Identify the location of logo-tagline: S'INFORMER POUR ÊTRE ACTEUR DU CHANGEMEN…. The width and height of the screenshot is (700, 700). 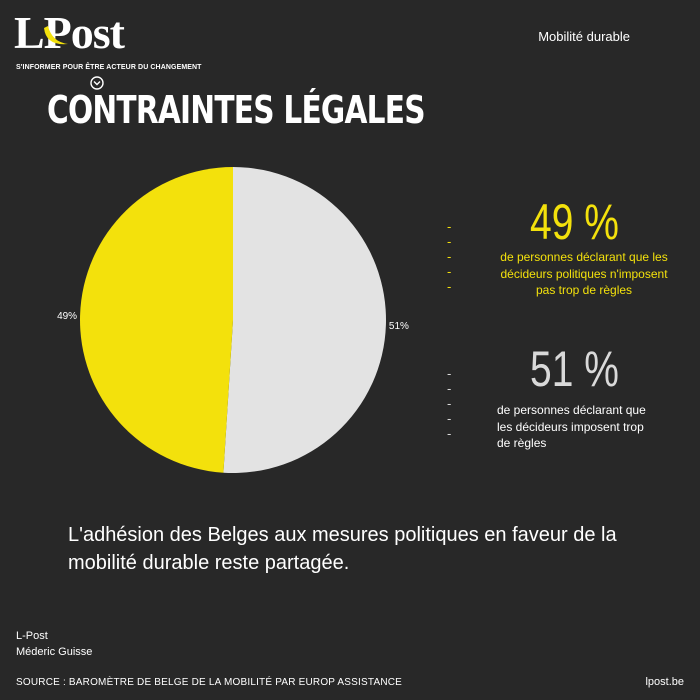
(109, 67).